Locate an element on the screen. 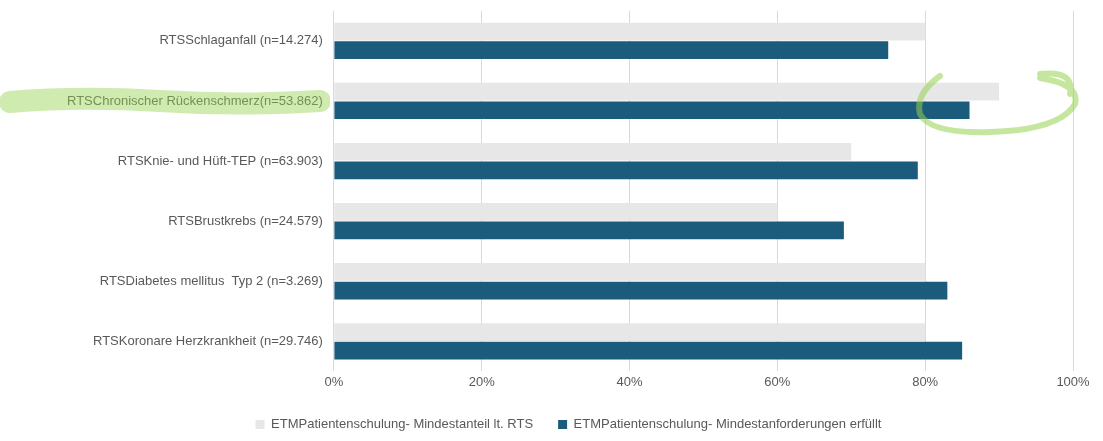 The width and height of the screenshot is (1103, 441). x-tick-label: 40% is located at coordinates (629, 381).